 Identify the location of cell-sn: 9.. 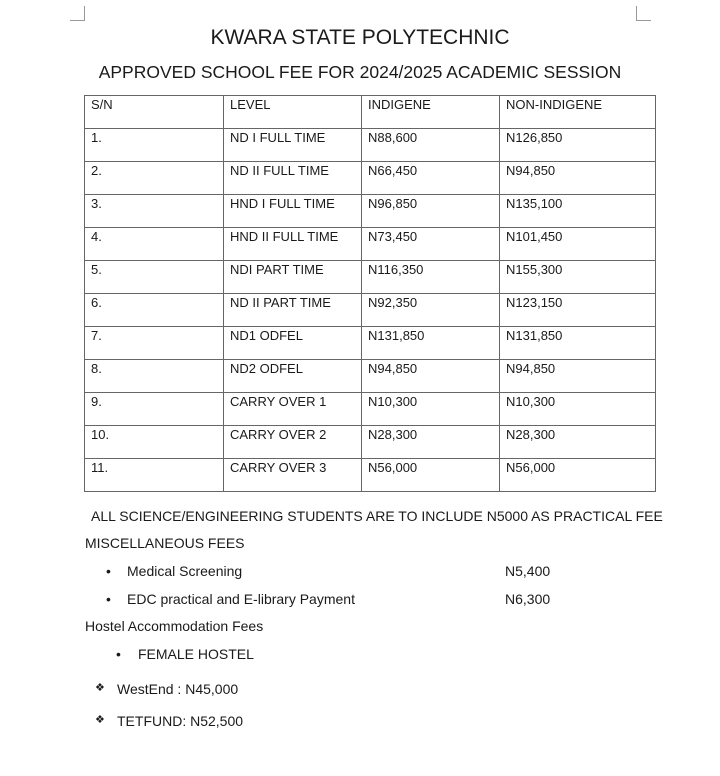
(154, 409).